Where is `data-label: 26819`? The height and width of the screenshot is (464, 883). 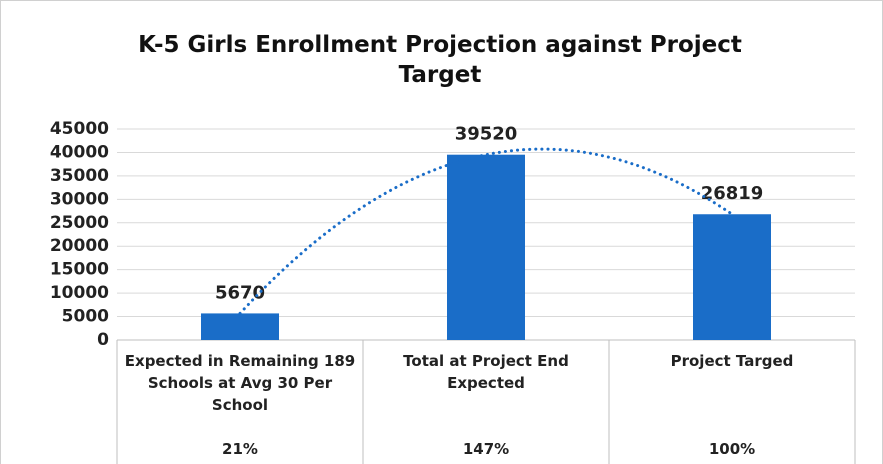
data-label: 26819 is located at coordinates (732, 193).